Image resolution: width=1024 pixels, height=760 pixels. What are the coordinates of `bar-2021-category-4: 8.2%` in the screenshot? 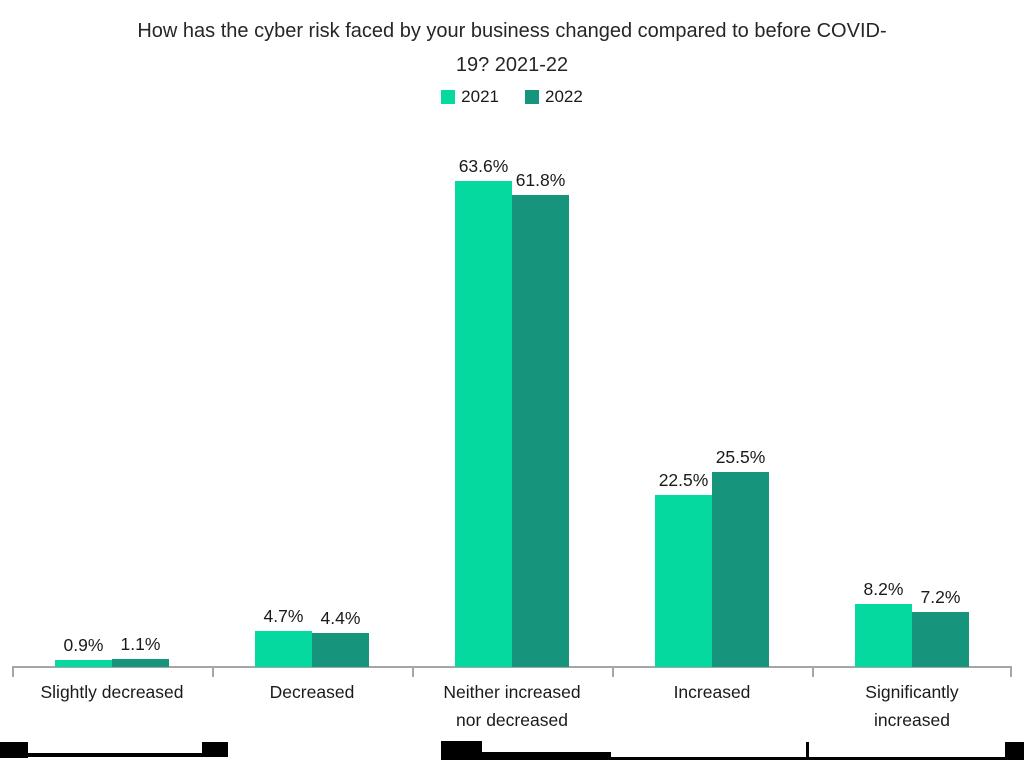 It's located at (883, 623).